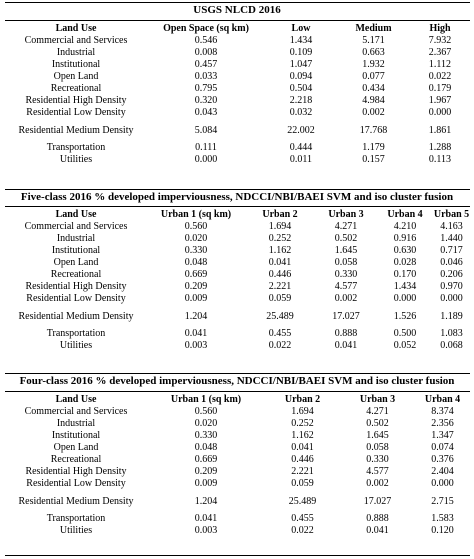 This screenshot has width=474, height=559. Describe the element at coordinates (206, 28) in the screenshot. I see `column-header: Open Space (sq km)` at that location.